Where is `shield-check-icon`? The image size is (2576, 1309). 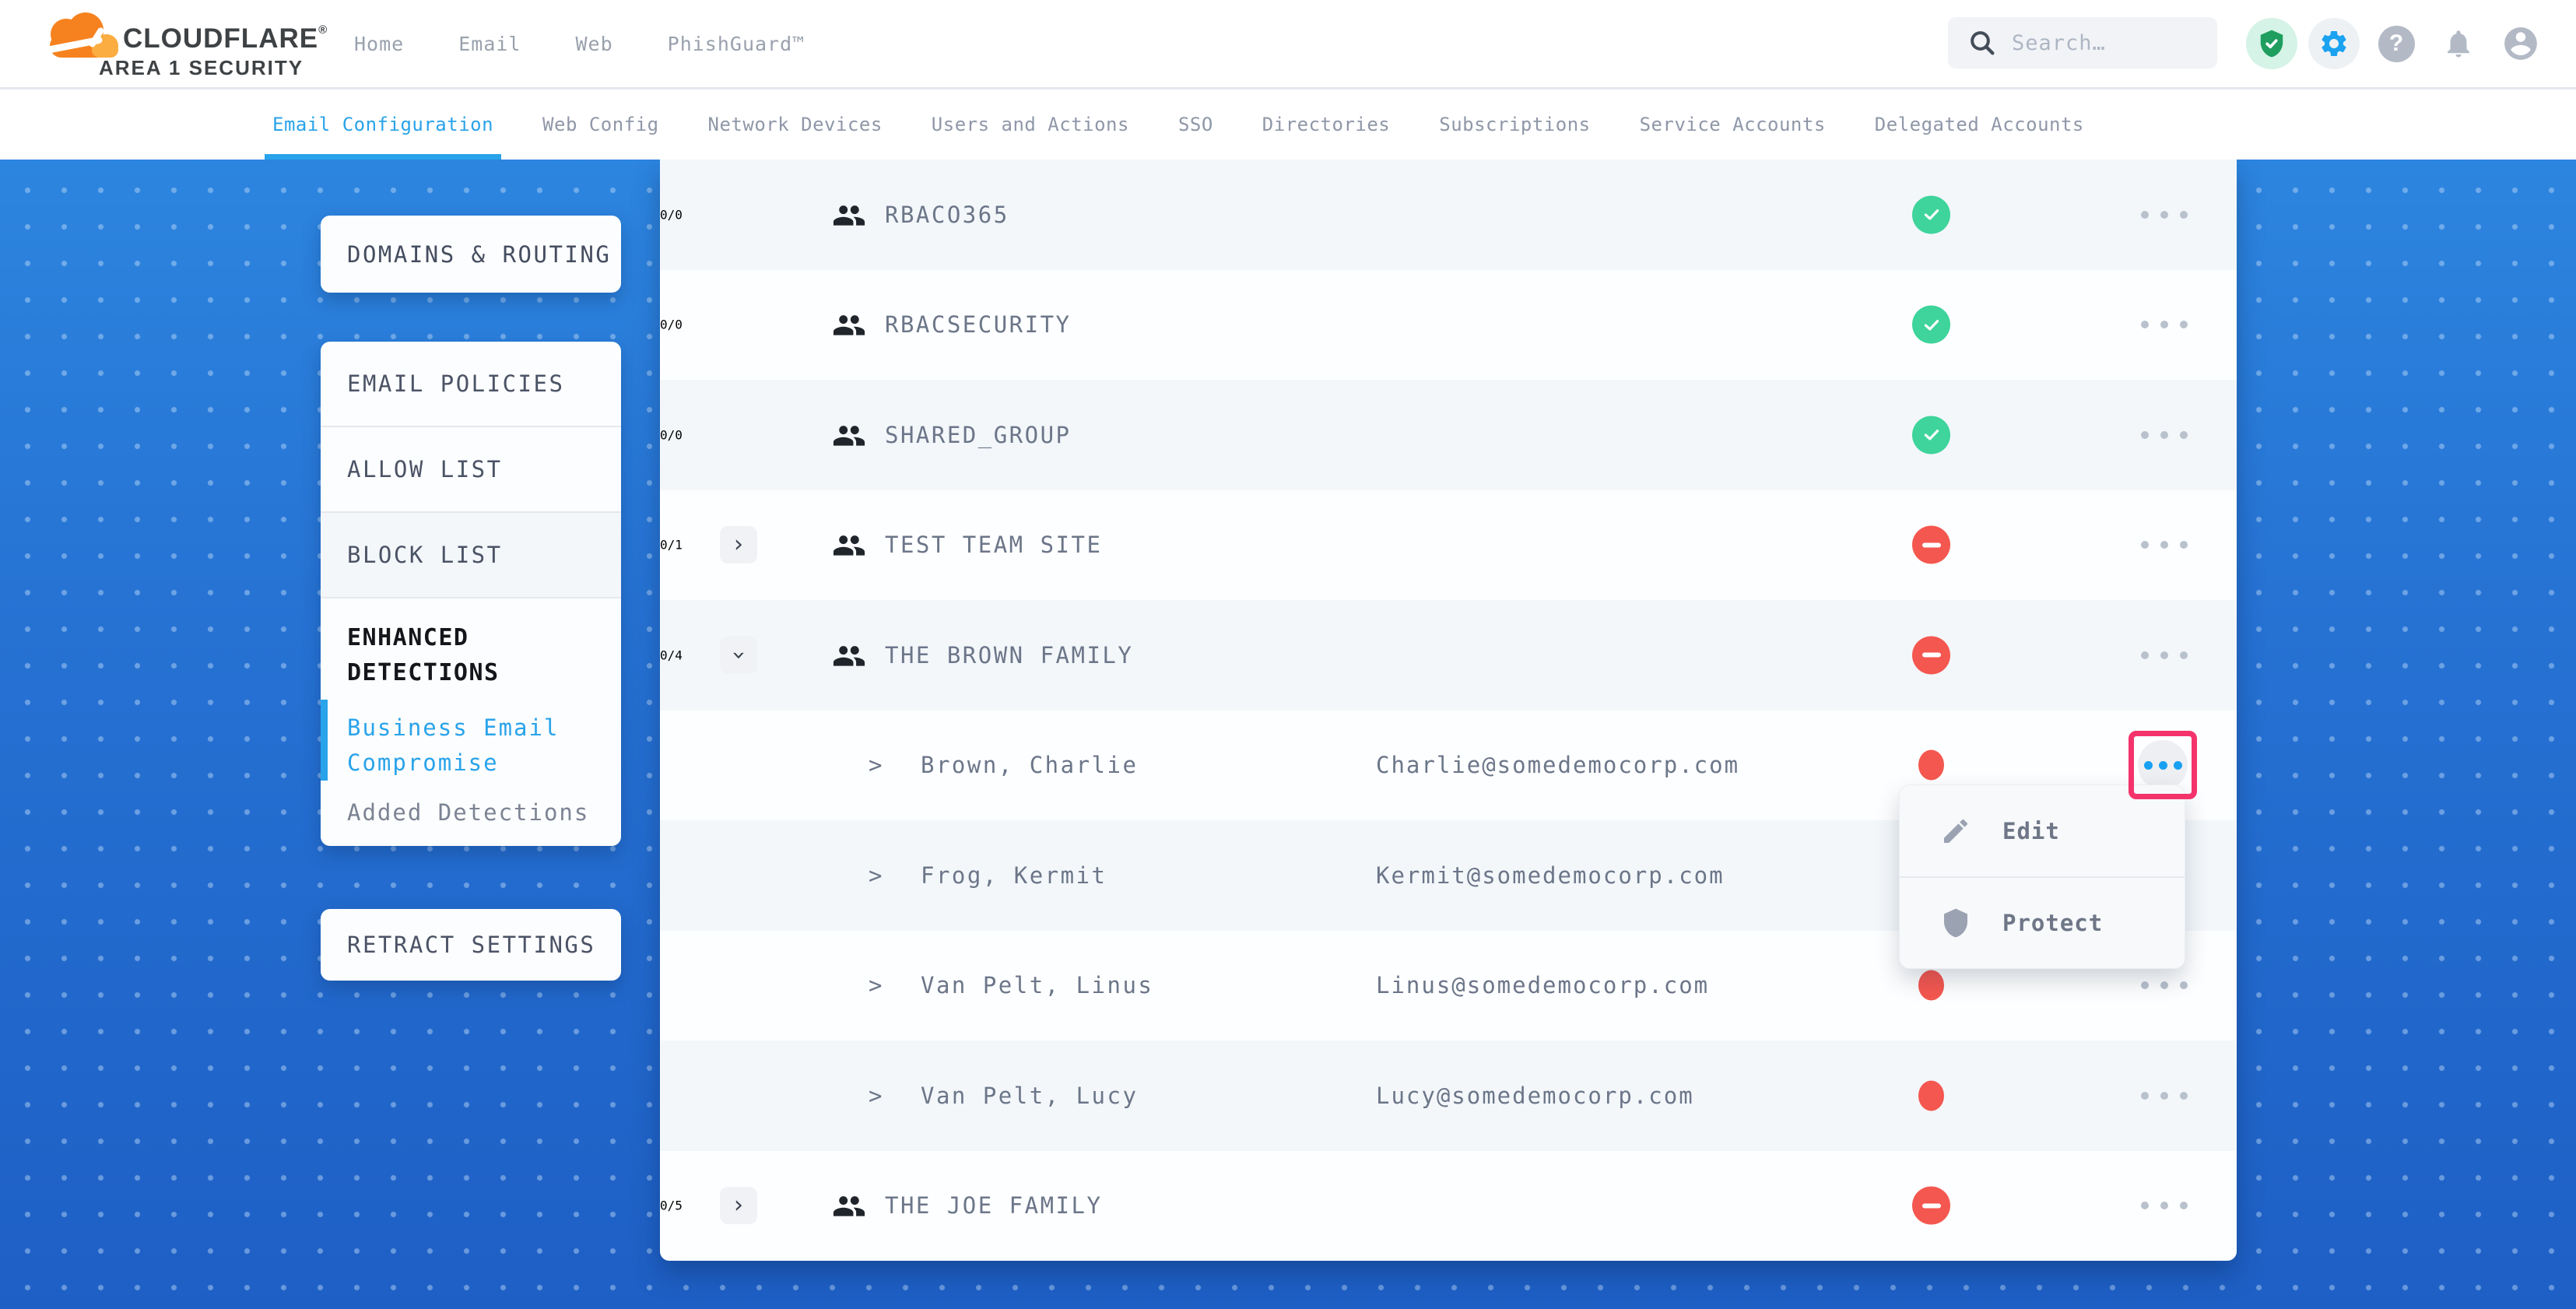
shield-check-icon is located at coordinates (2272, 43).